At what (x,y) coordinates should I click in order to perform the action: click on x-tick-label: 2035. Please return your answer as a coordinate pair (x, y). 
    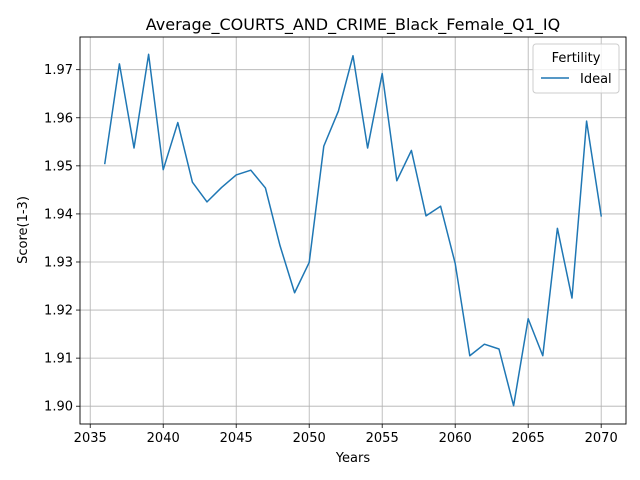
    Looking at the image, I should click on (90, 438).